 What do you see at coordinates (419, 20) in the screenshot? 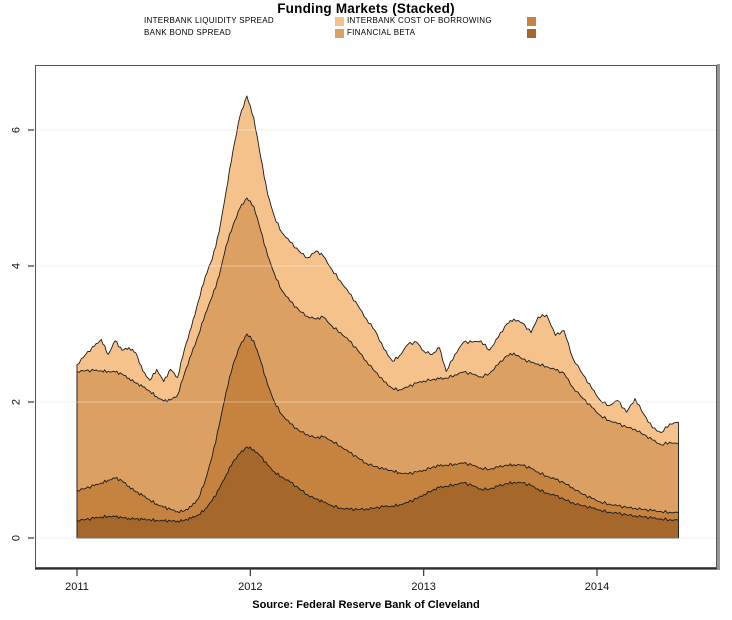
I see `legend-label: INTERBANK COST OF BORROWING` at bounding box center [419, 20].